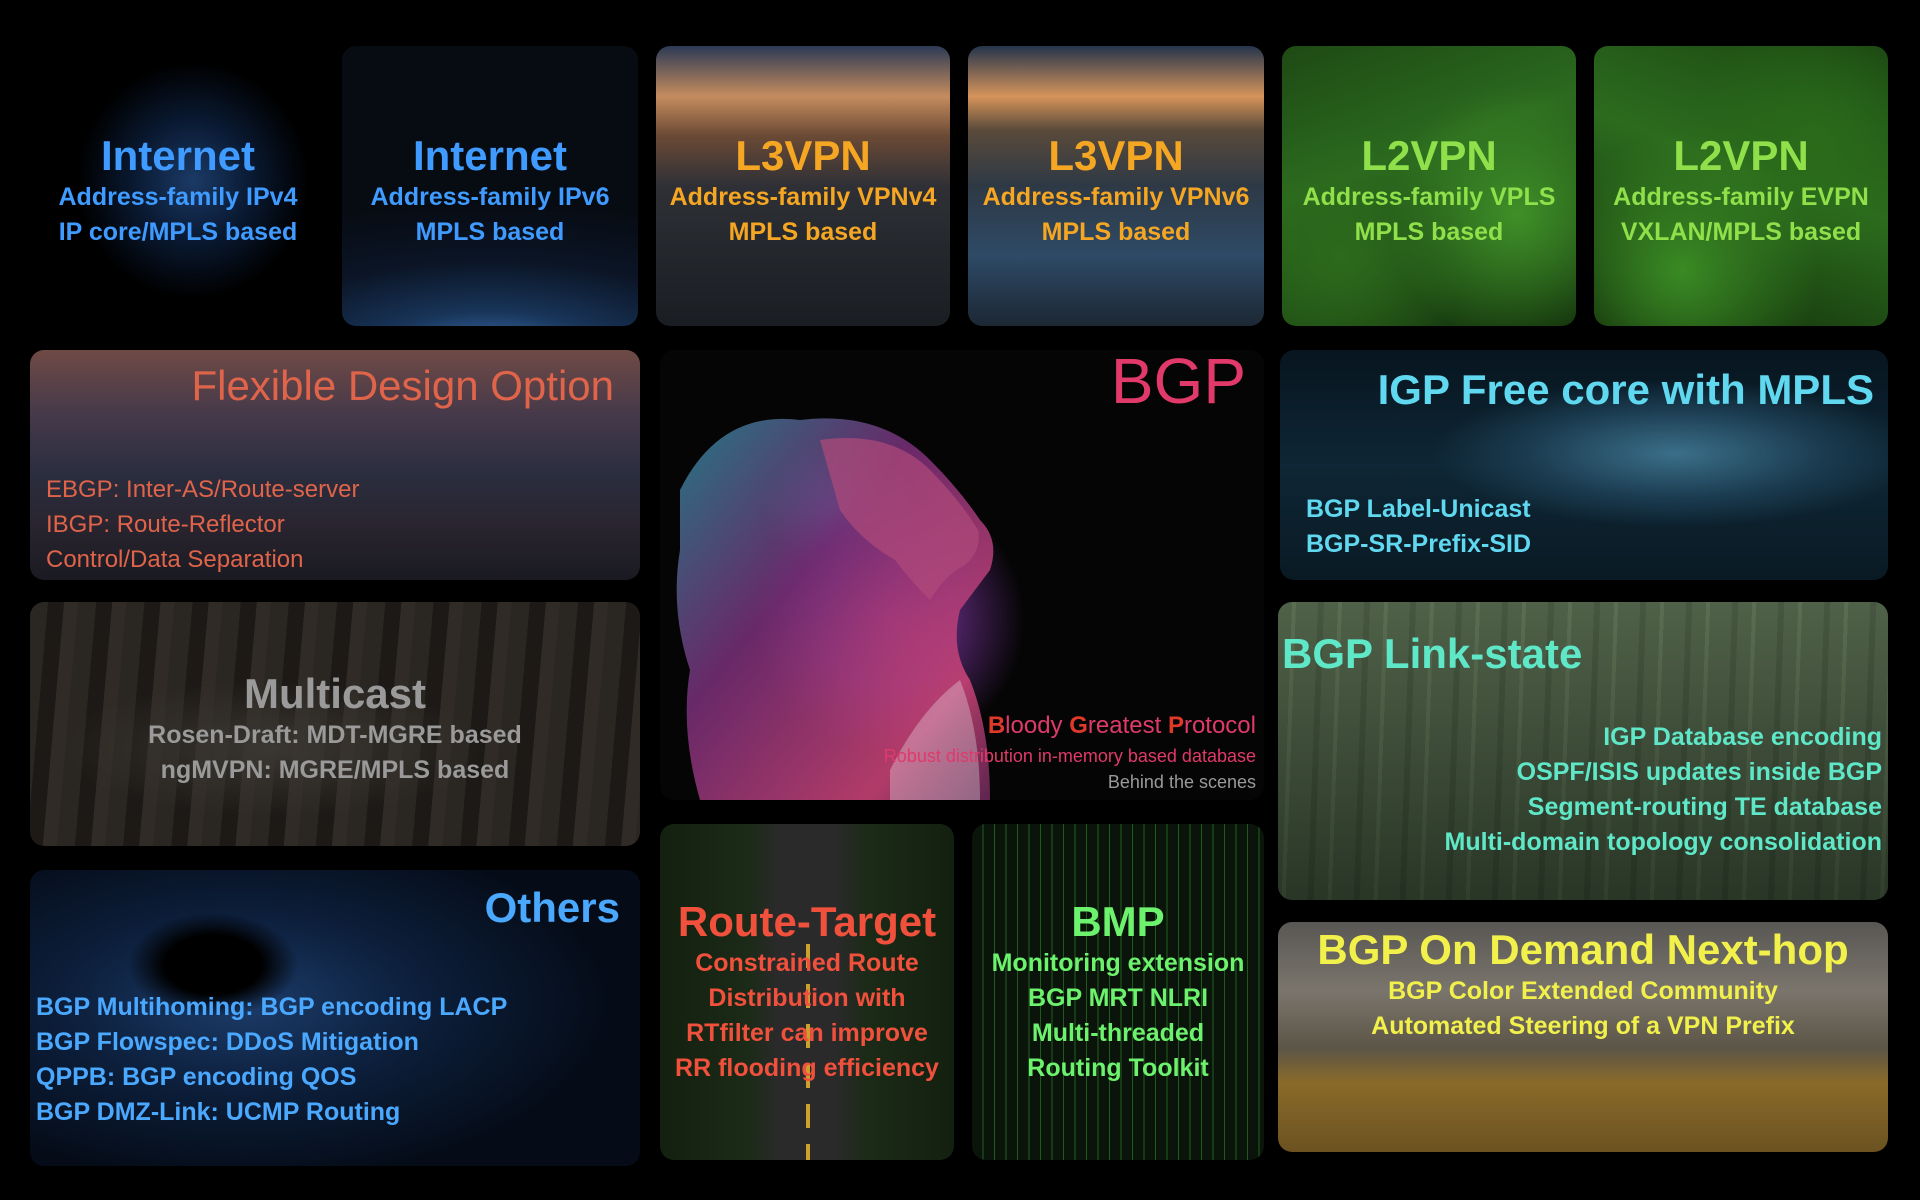 The image size is (1920, 1200). Describe the element at coordinates (807, 1068) in the screenshot. I see `tile-line: RR flooding efficiency` at that location.